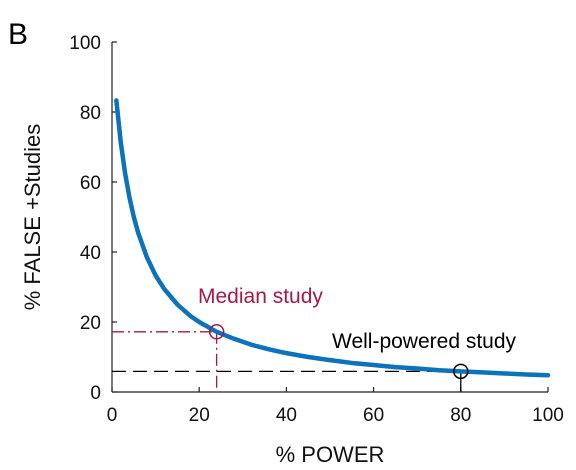 Image resolution: width=576 pixels, height=470 pixels. I want to click on well-powered-study-marker, so click(461, 371).